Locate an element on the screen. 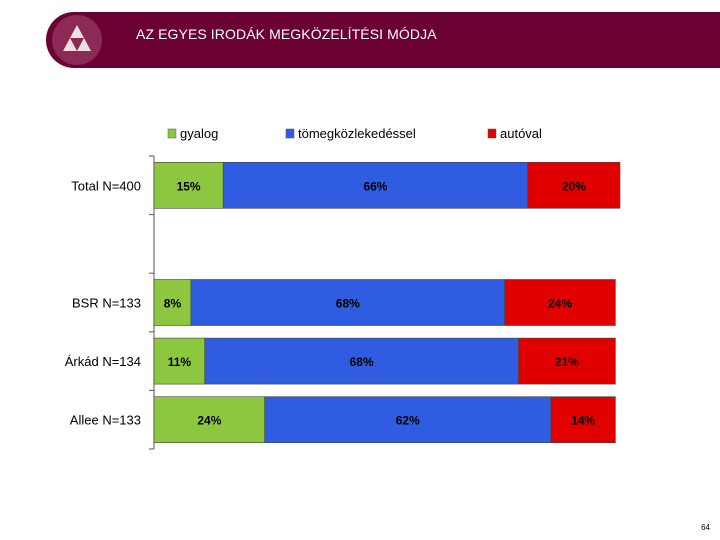  data-label-row2-seg2: 24% is located at coordinates (560, 304).